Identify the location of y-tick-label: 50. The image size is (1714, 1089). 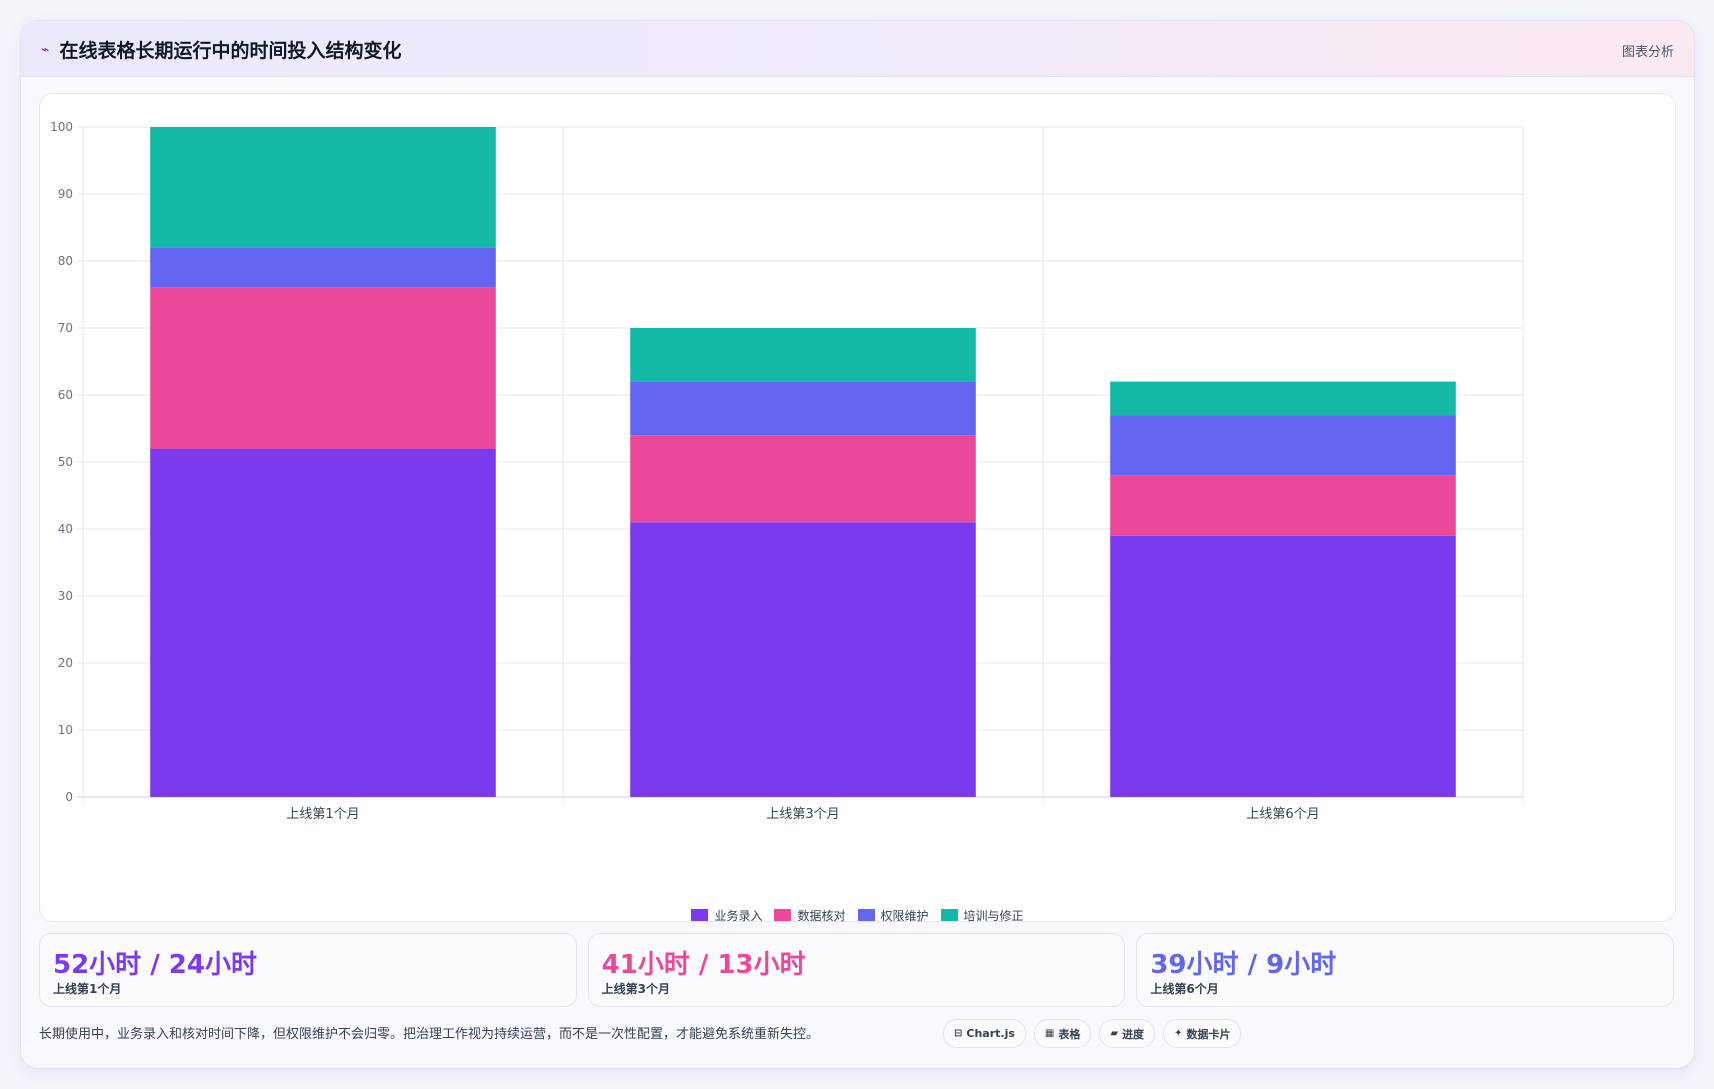
(65, 462).